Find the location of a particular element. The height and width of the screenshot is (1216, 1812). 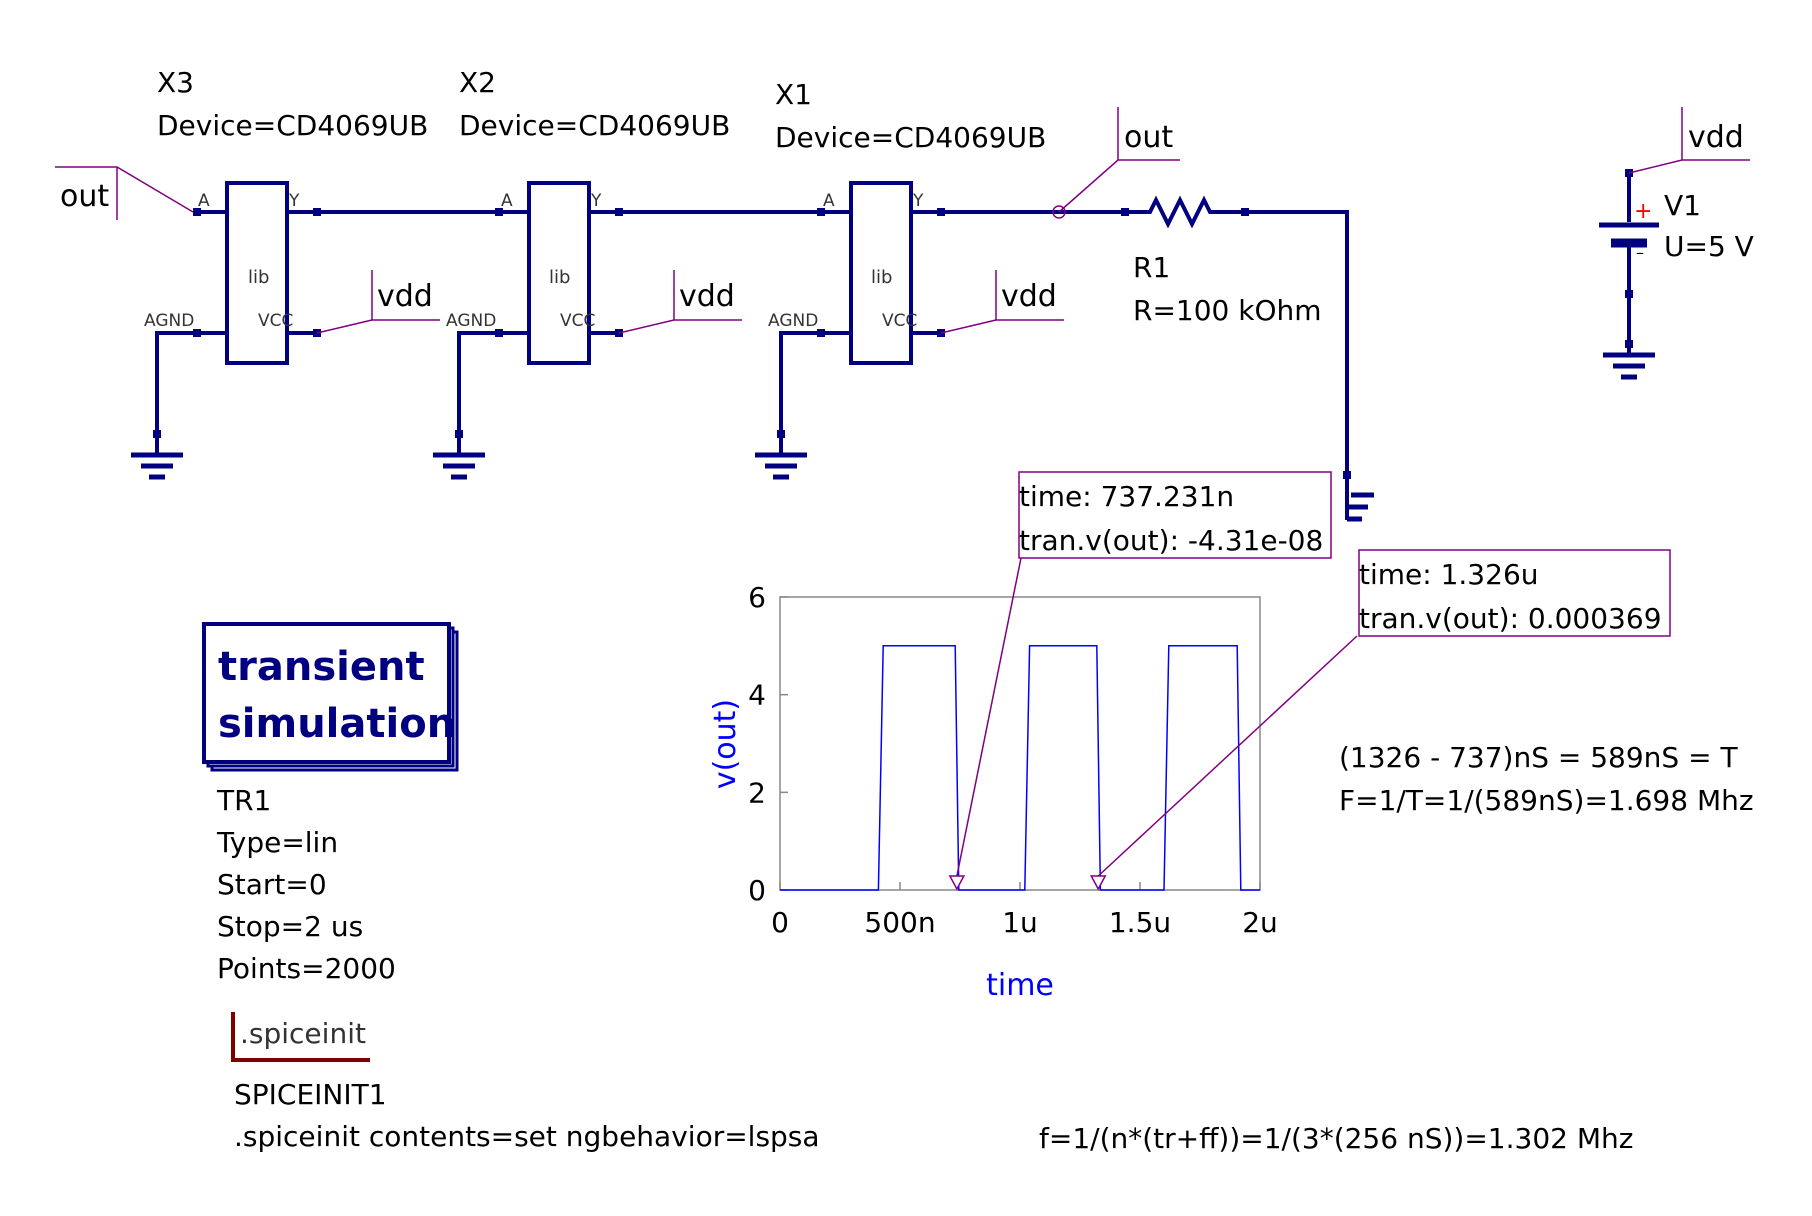

wire-junction is located at coordinates (1059, 212).